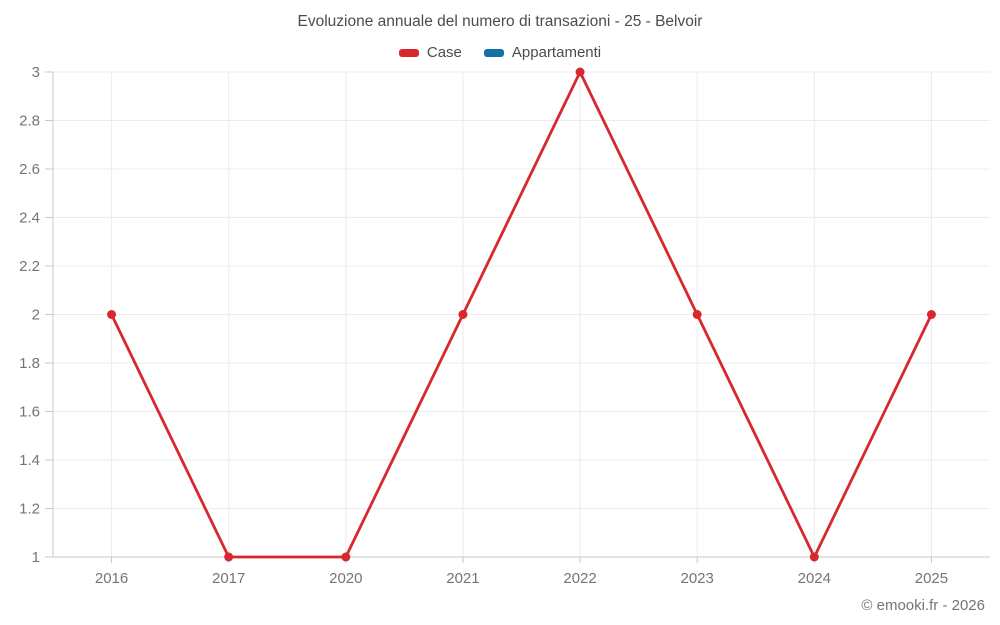  I want to click on legend-item-appartamenti: Appartamenti, so click(542, 52).